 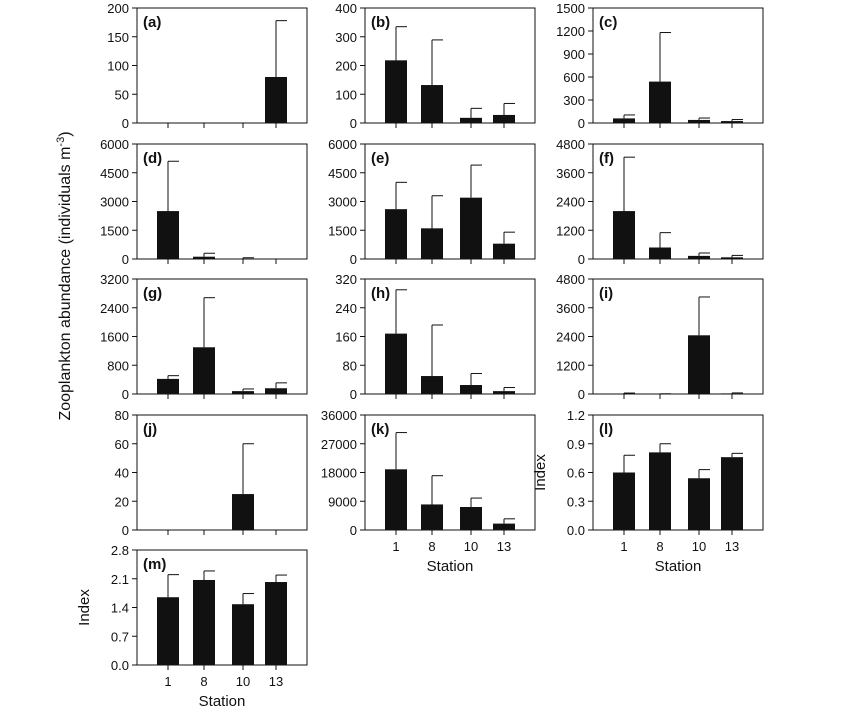 What do you see at coordinates (353, 123) in the screenshot?
I see `panel-b-ytick-label: 0` at bounding box center [353, 123].